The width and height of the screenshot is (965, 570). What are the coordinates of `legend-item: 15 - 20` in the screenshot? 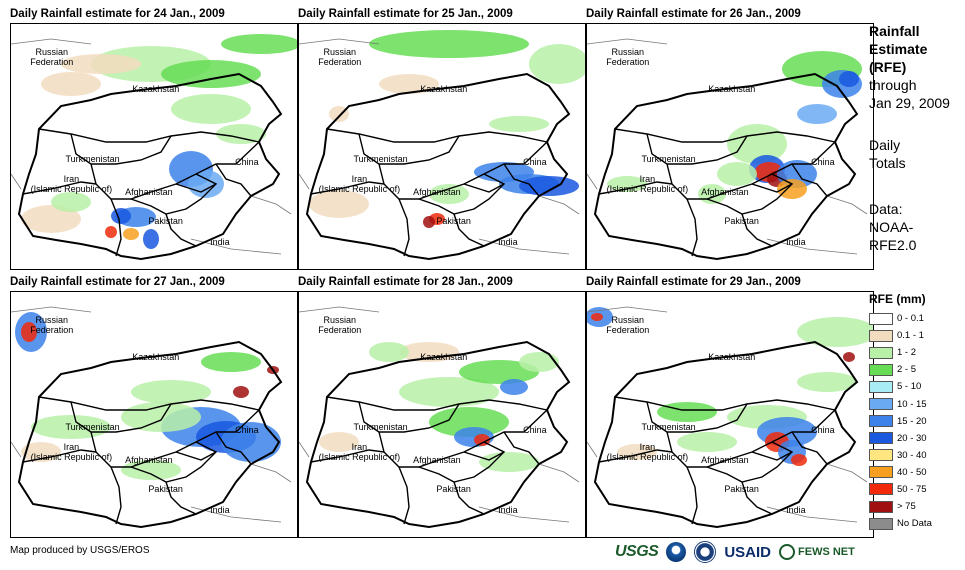 It's located at (917, 421).